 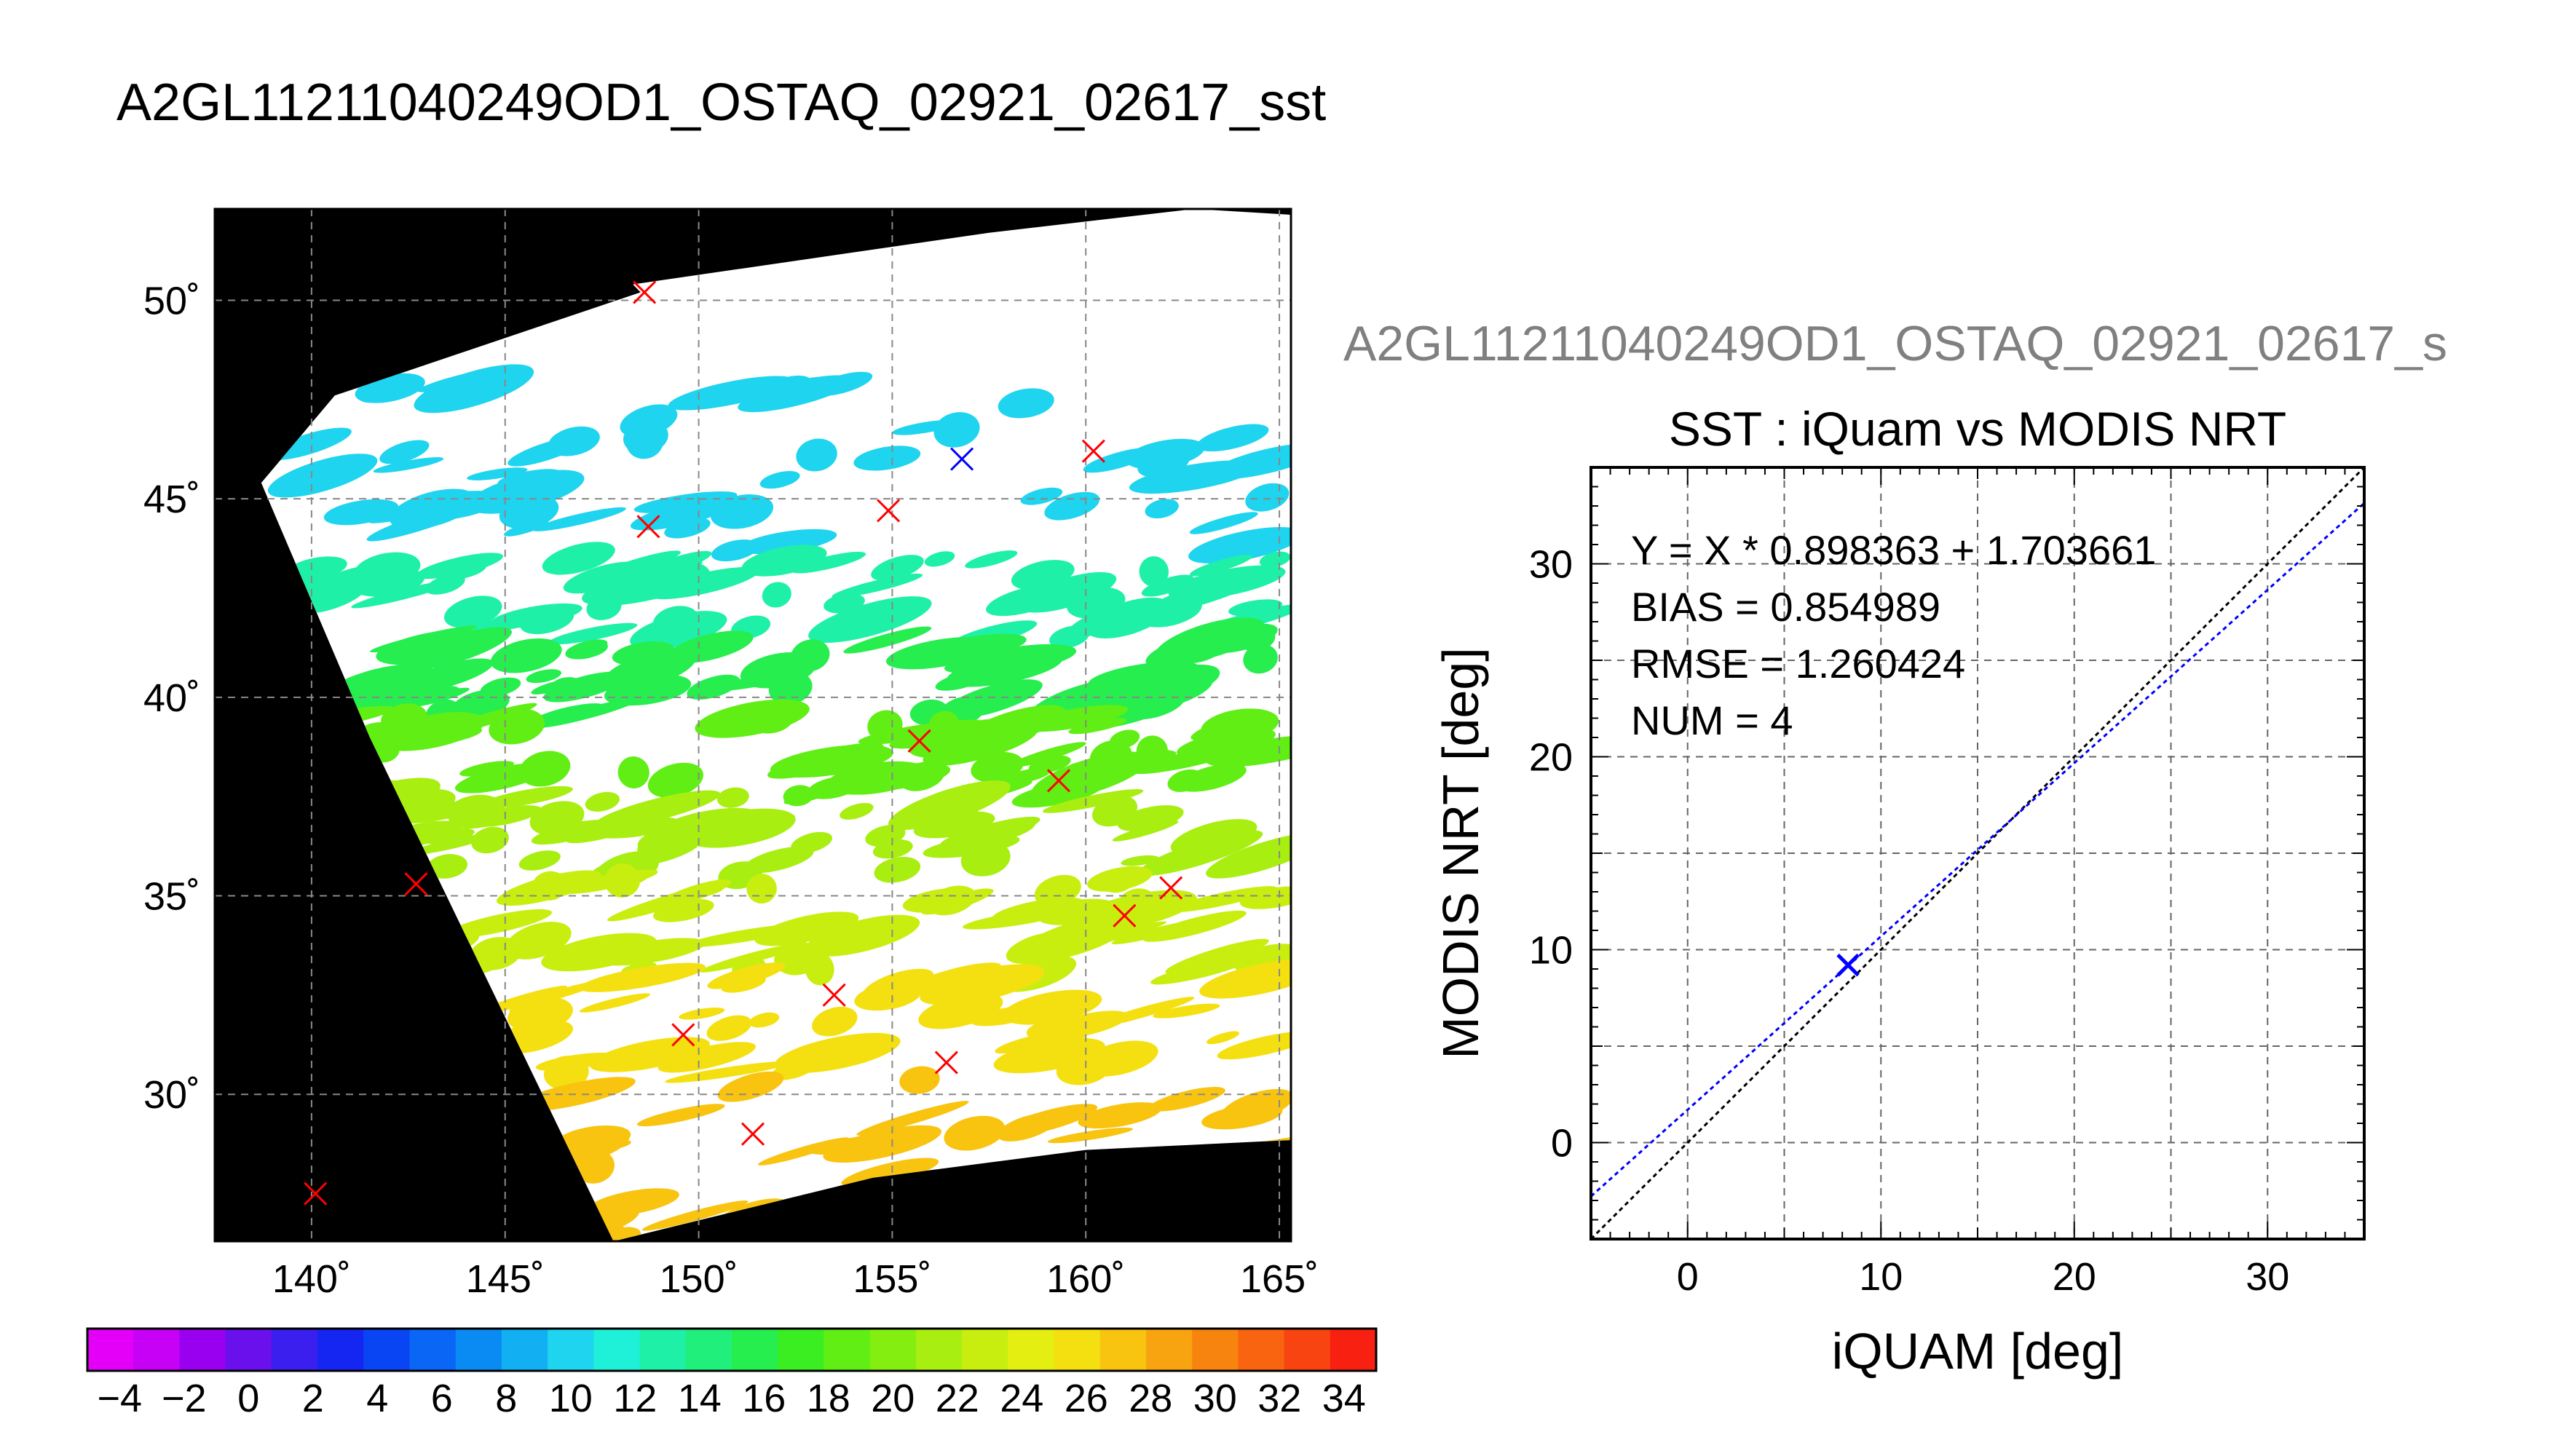 What do you see at coordinates (2074, 1277) in the screenshot?
I see `scatter-x-tick-label: 20` at bounding box center [2074, 1277].